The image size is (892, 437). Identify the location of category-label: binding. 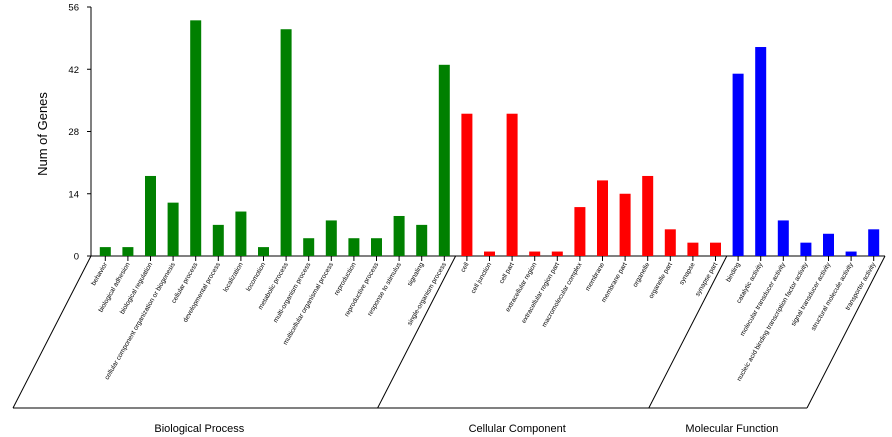
(733, 272).